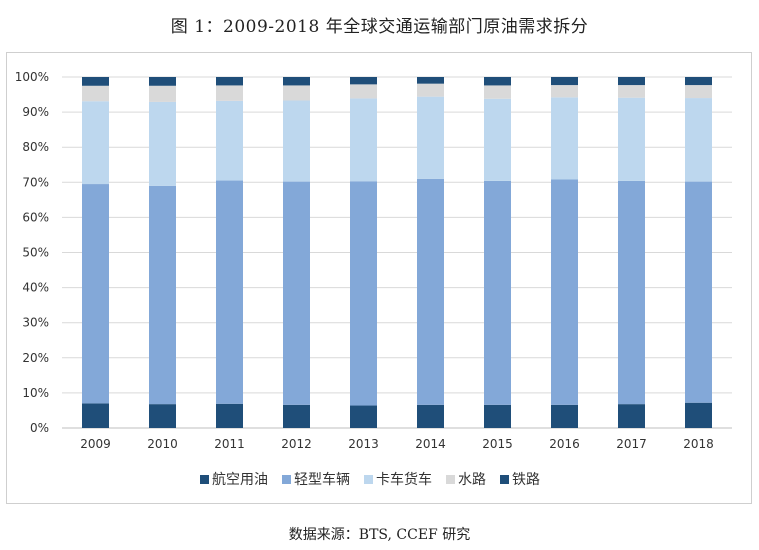 Image resolution: width=759 pixels, height=550 pixels. I want to click on x-tick-label: 2012, so click(296, 444).